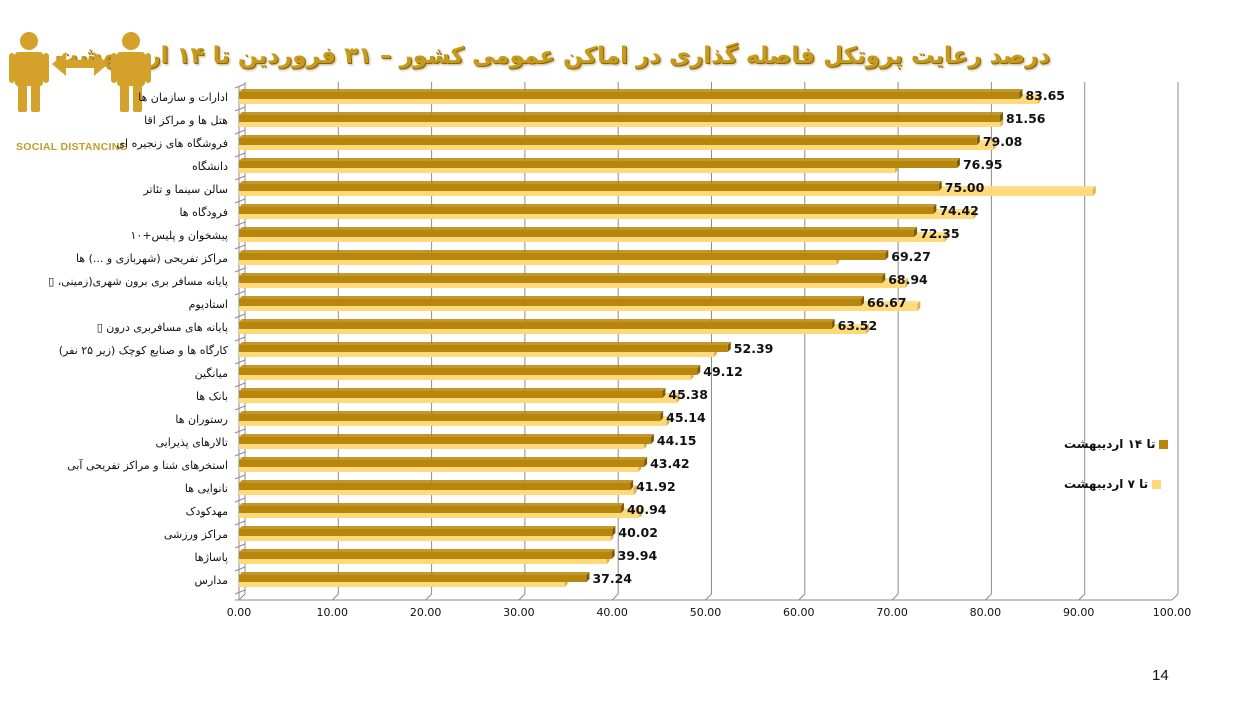 Image resolution: width=1248 pixels, height=704 pixels. What do you see at coordinates (332, 612) in the screenshot?
I see `x-tick-label: 10.00` at bounding box center [332, 612].